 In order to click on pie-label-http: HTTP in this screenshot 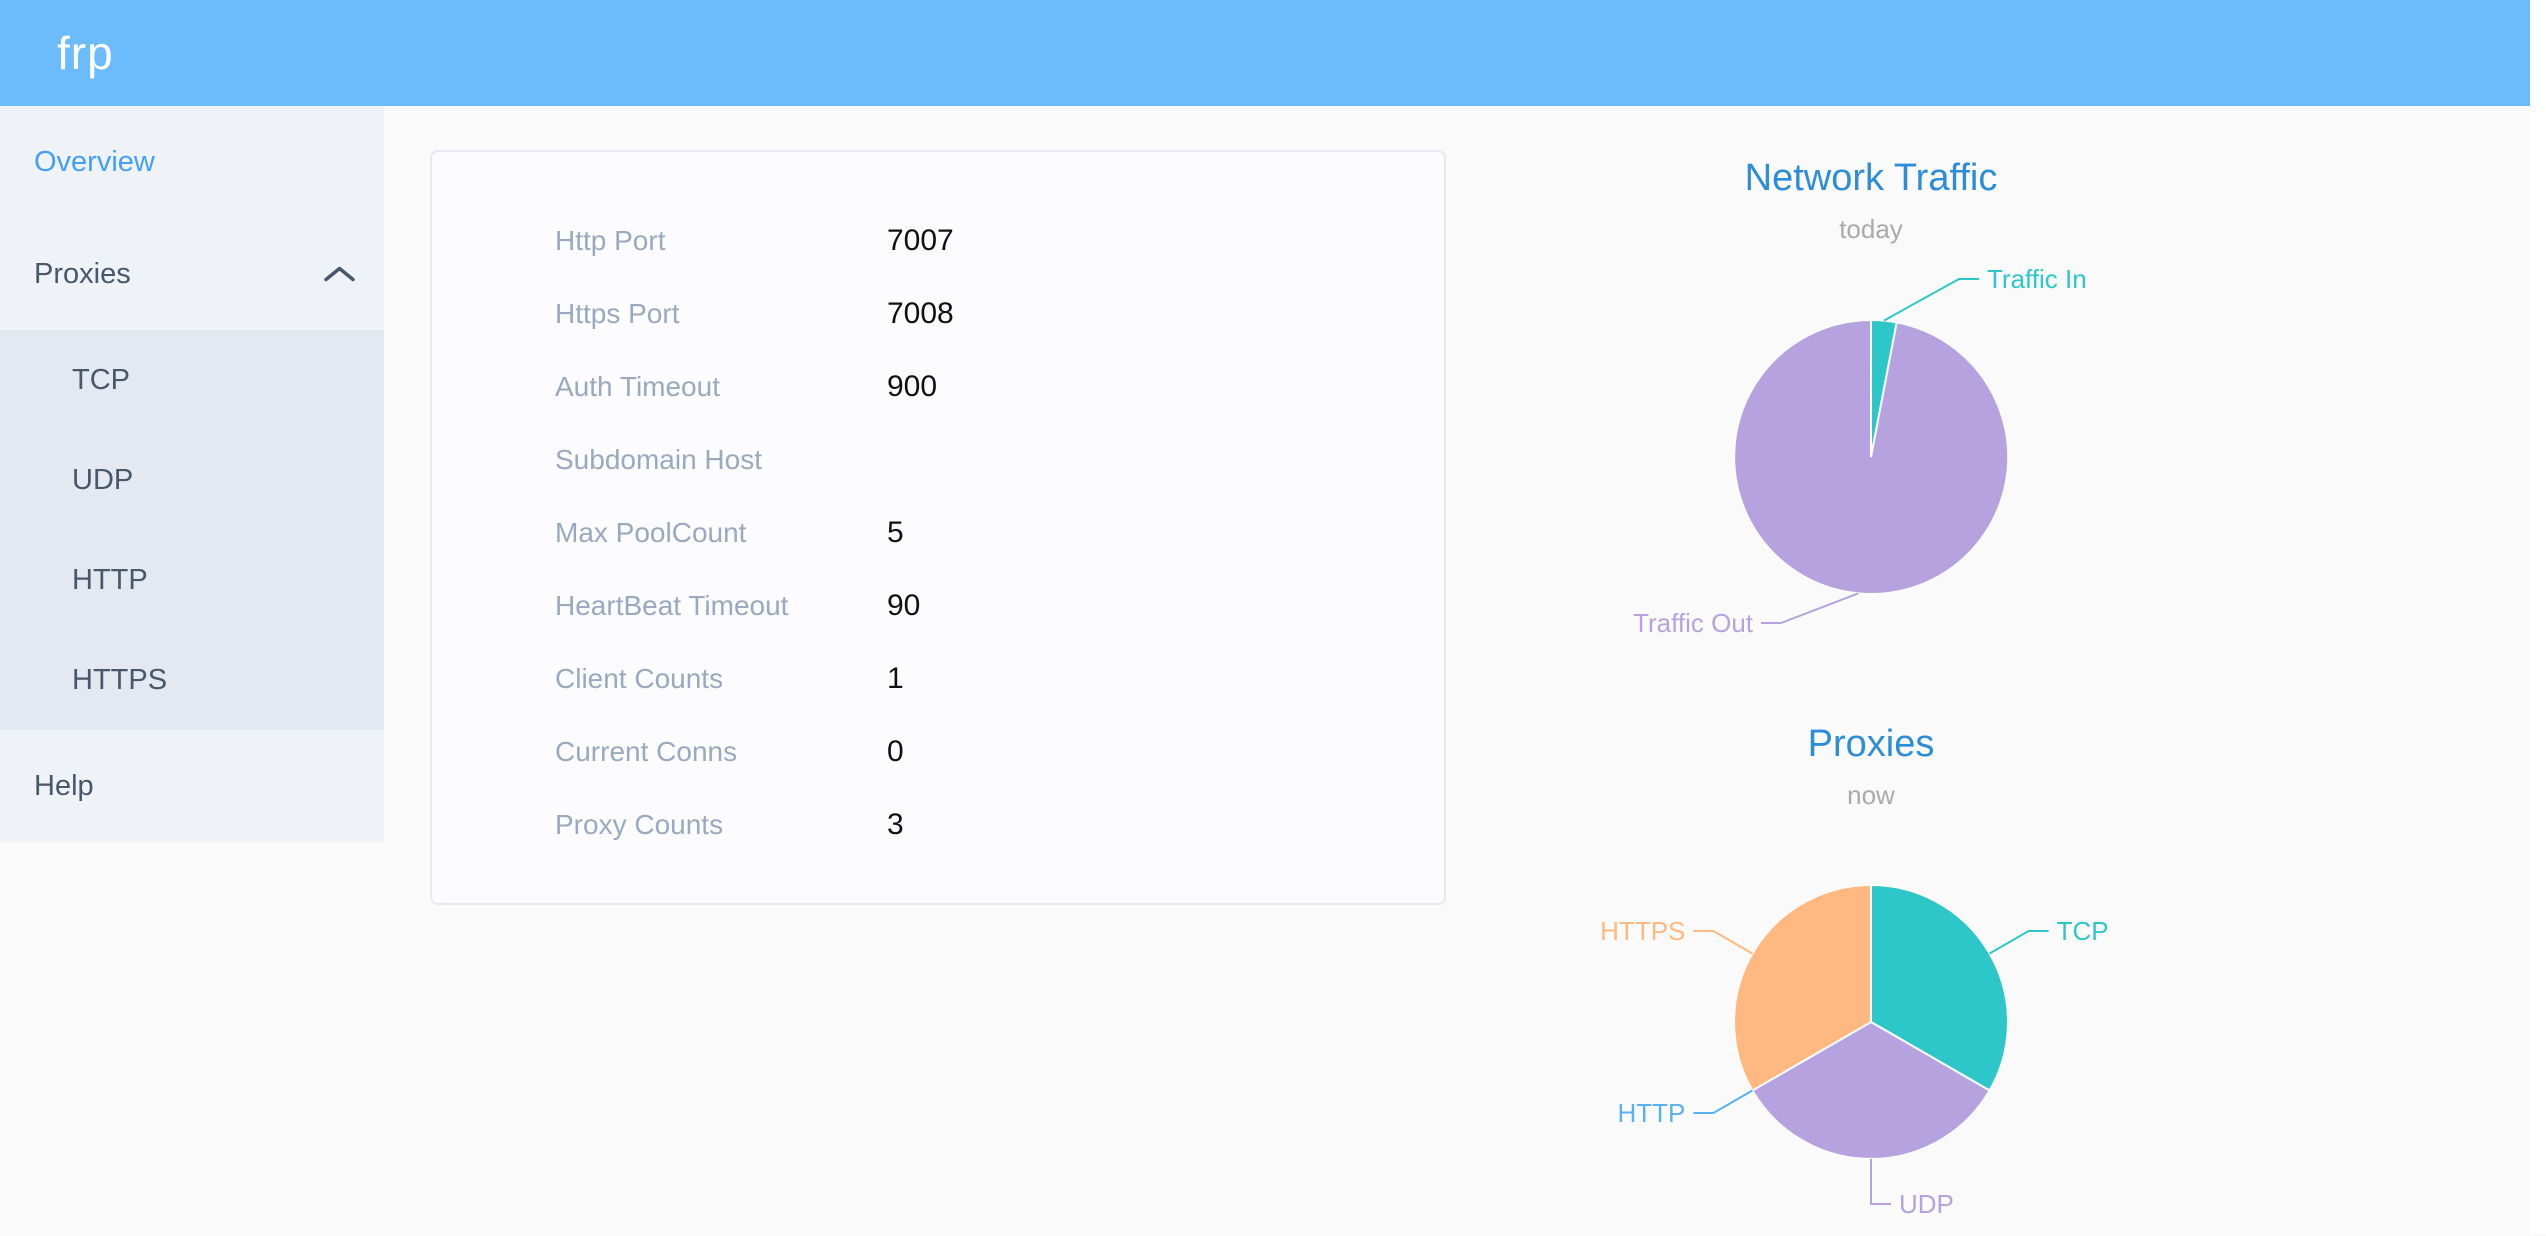, I will do `click(1652, 1113)`.